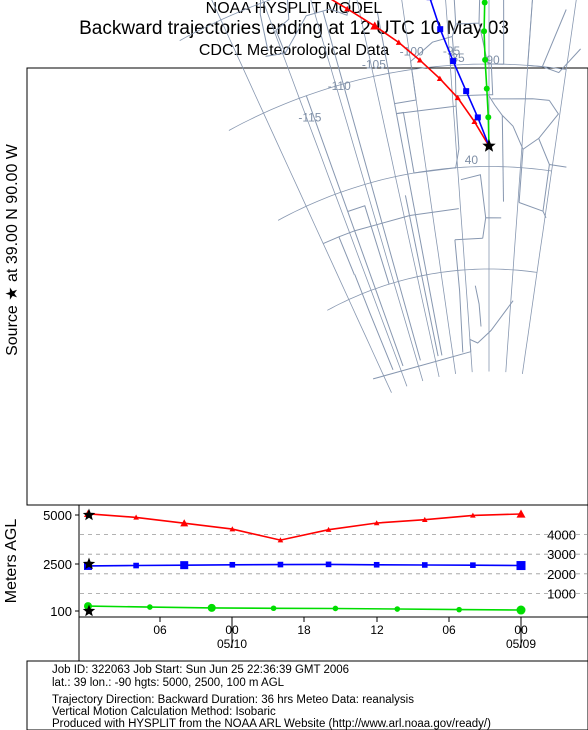  I want to click on longitude-label: -110, so click(339, 86).